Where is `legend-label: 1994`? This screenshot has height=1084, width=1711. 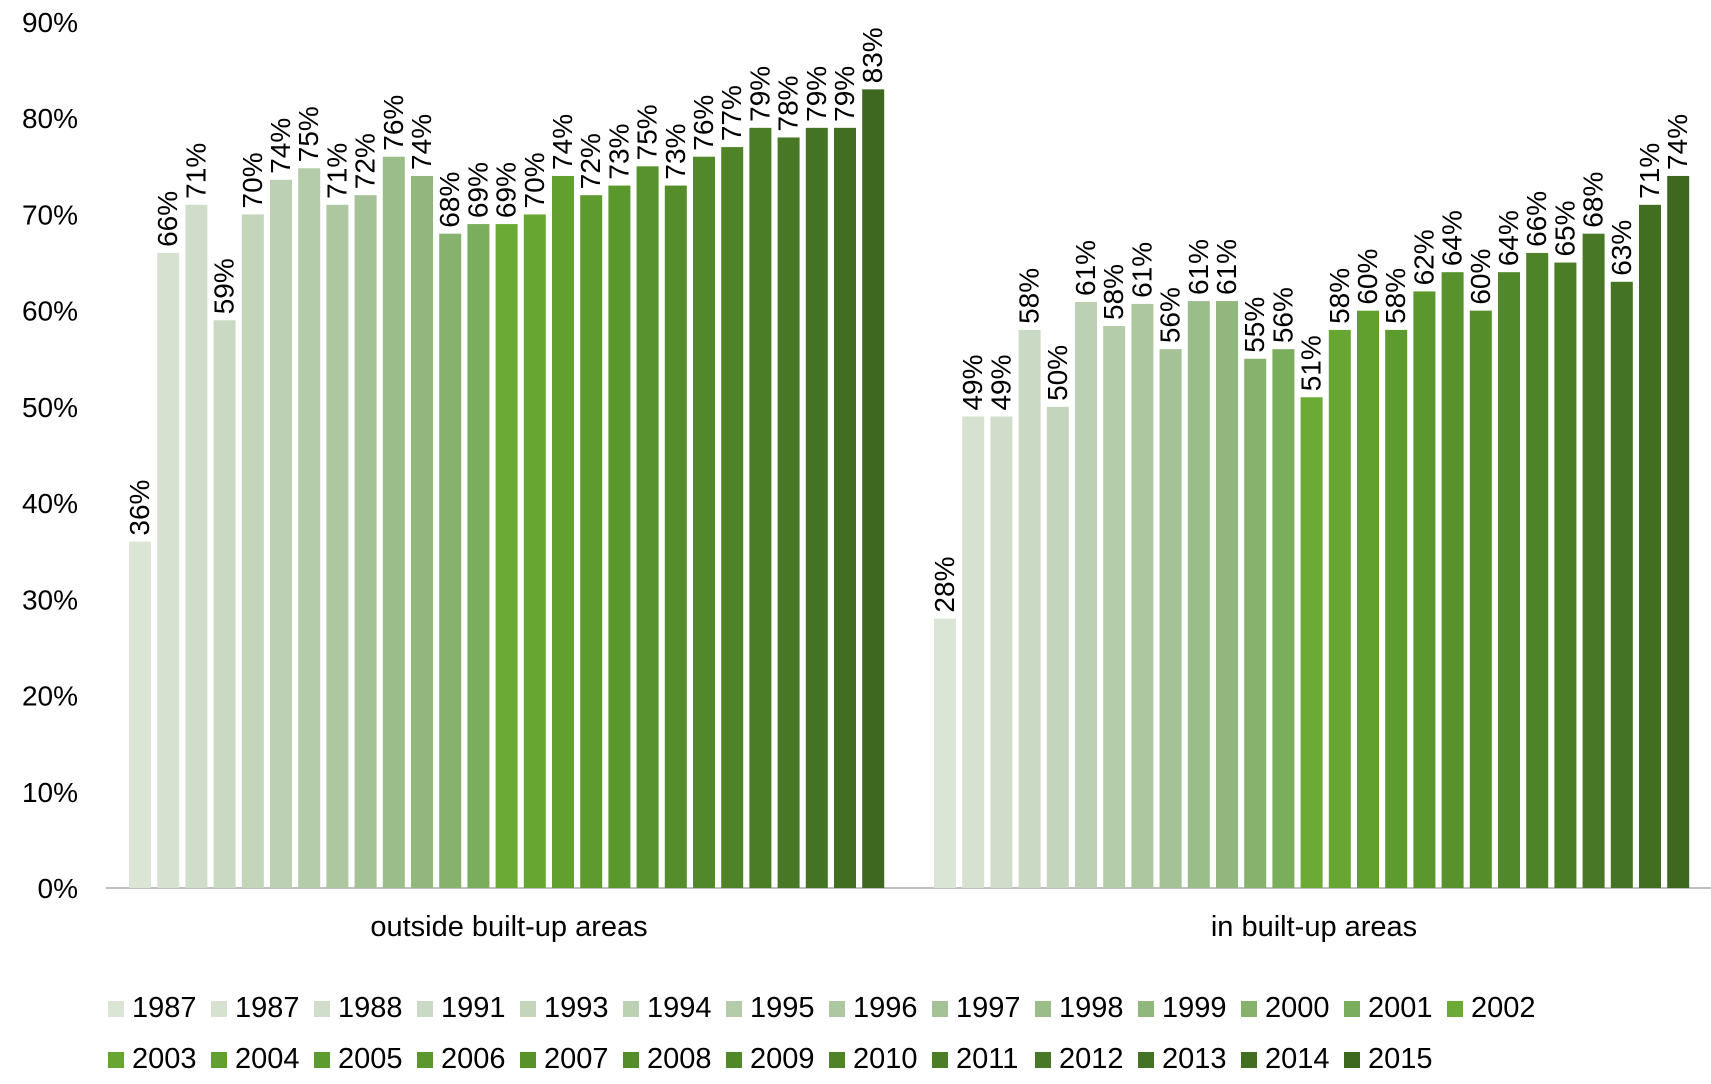 legend-label: 1994 is located at coordinates (679, 1008).